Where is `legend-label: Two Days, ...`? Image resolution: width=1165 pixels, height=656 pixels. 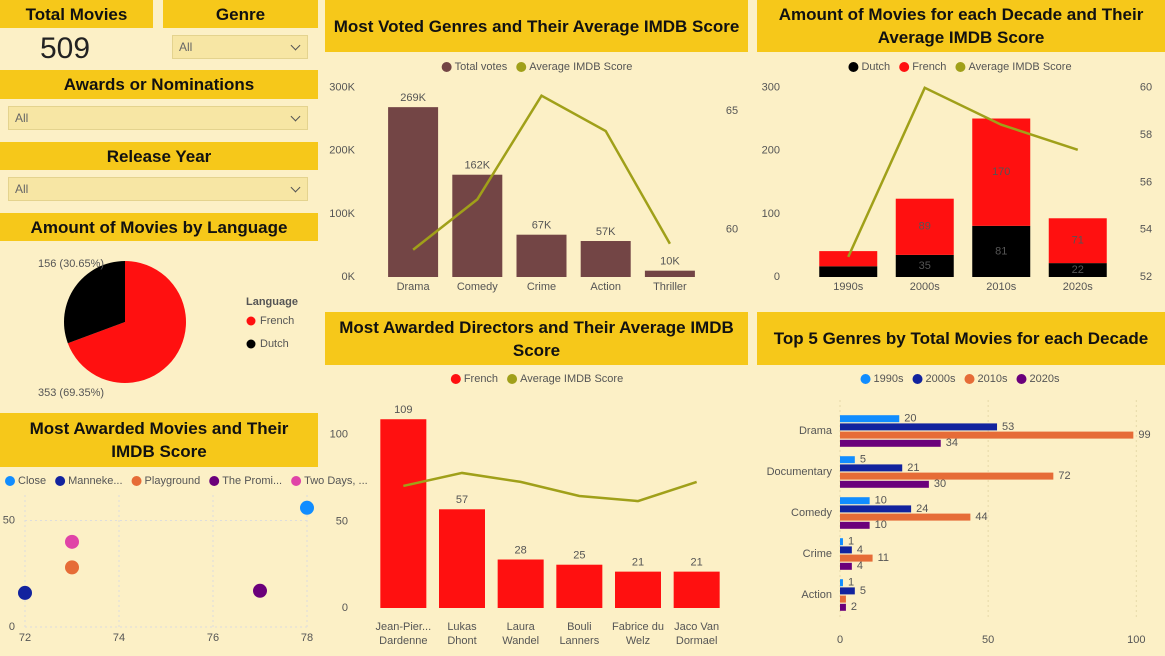 legend-label: Two Days, ... is located at coordinates (336, 481).